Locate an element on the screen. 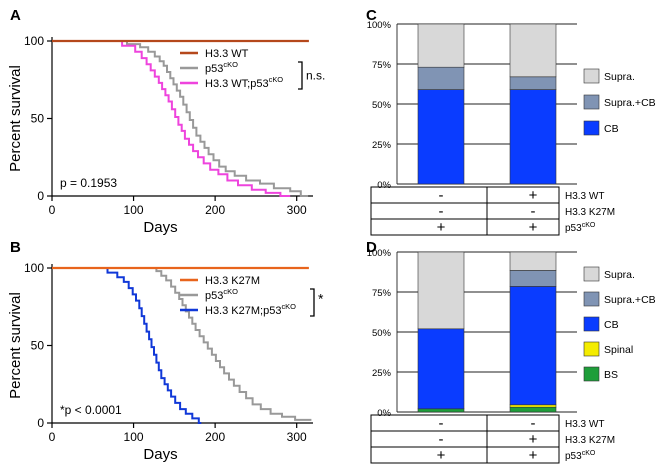 The image size is (672, 472). legend-entry-text: H3.3 WT is located at coordinates (227, 54).